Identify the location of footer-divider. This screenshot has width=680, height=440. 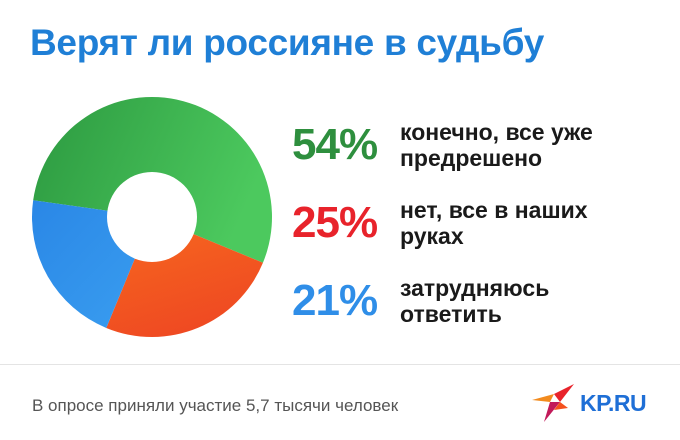
(340, 364).